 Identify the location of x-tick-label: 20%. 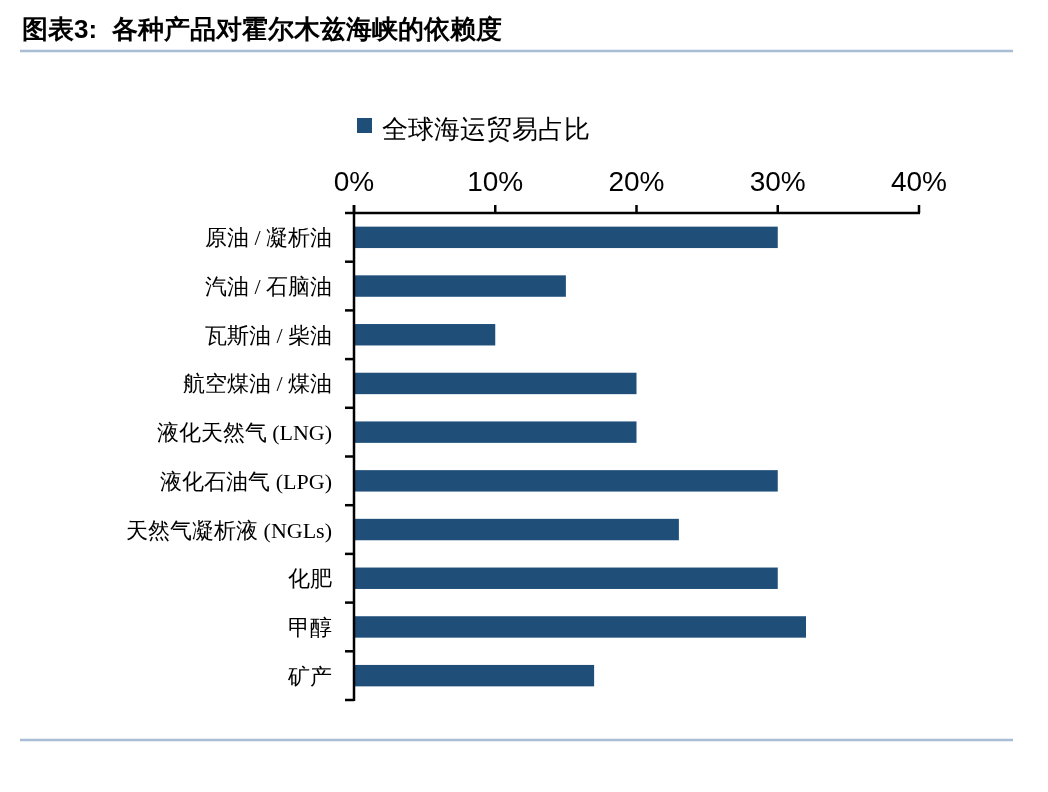
(636, 181).